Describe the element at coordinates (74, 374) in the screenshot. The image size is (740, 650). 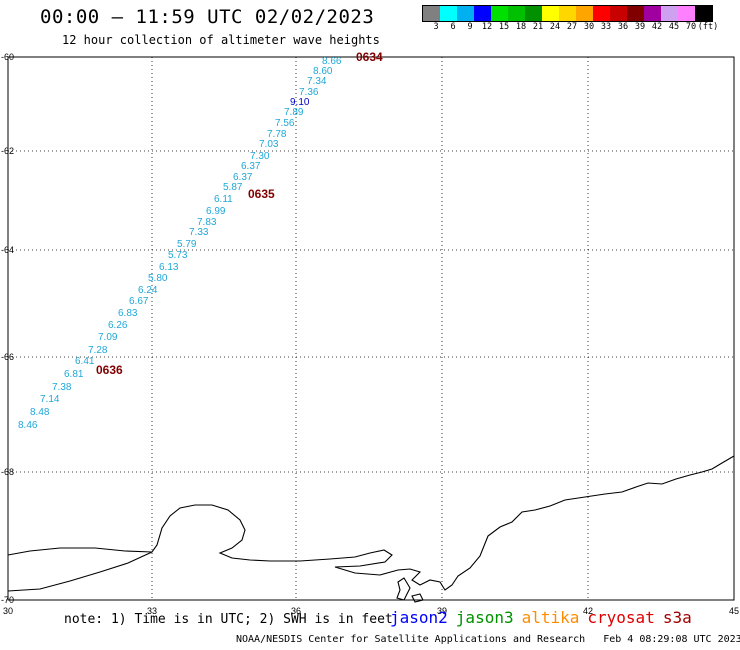
I see `wave-height-value: 6.81` at that location.